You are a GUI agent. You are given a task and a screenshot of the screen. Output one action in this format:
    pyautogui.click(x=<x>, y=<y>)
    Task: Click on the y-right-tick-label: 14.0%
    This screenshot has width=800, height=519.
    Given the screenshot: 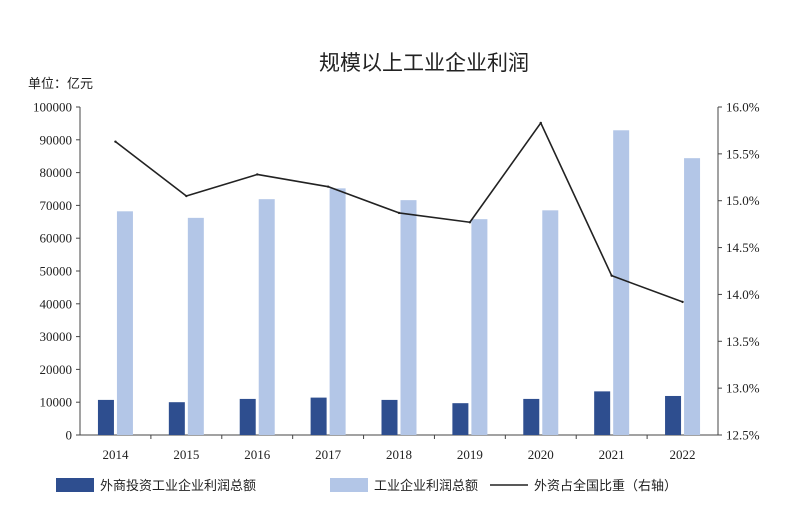 What is the action you would take?
    pyautogui.click(x=743, y=294)
    